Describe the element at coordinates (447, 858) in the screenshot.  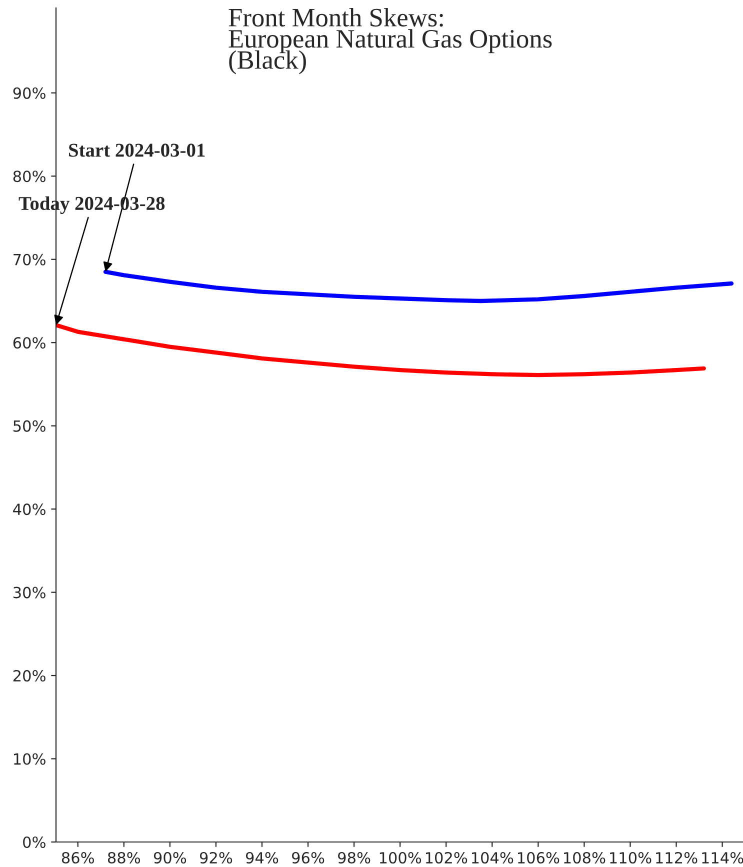
I see `x-tick-label: 102%` at that location.